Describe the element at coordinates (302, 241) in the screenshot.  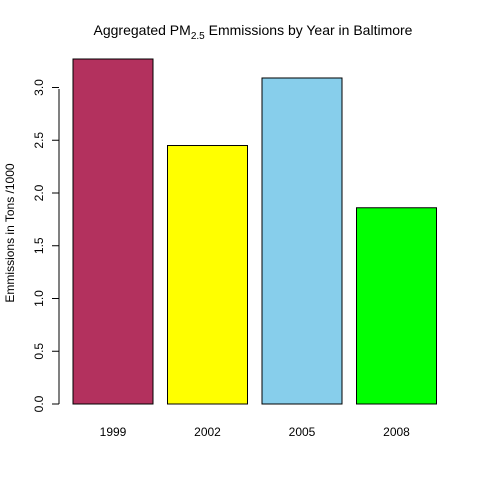
I see `bar-2005` at that location.